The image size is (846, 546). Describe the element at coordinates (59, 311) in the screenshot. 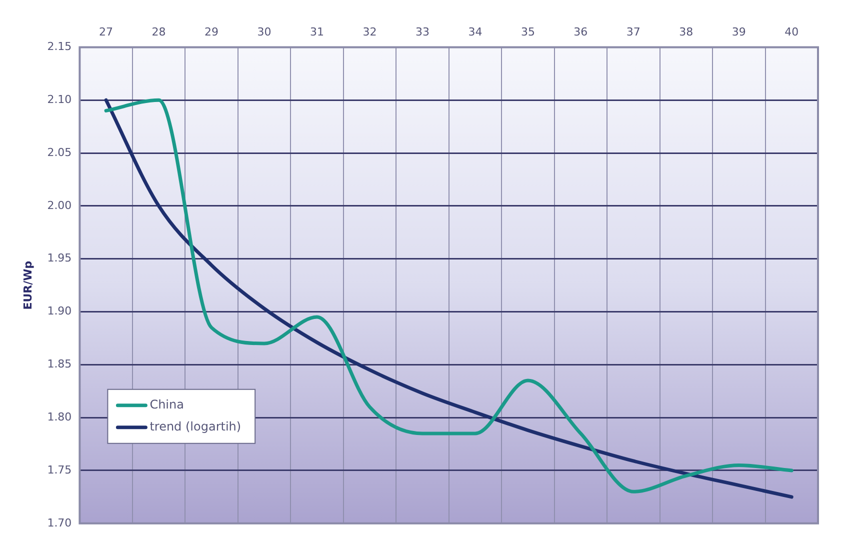

I see `y-tick-label: 1.90` at that location.